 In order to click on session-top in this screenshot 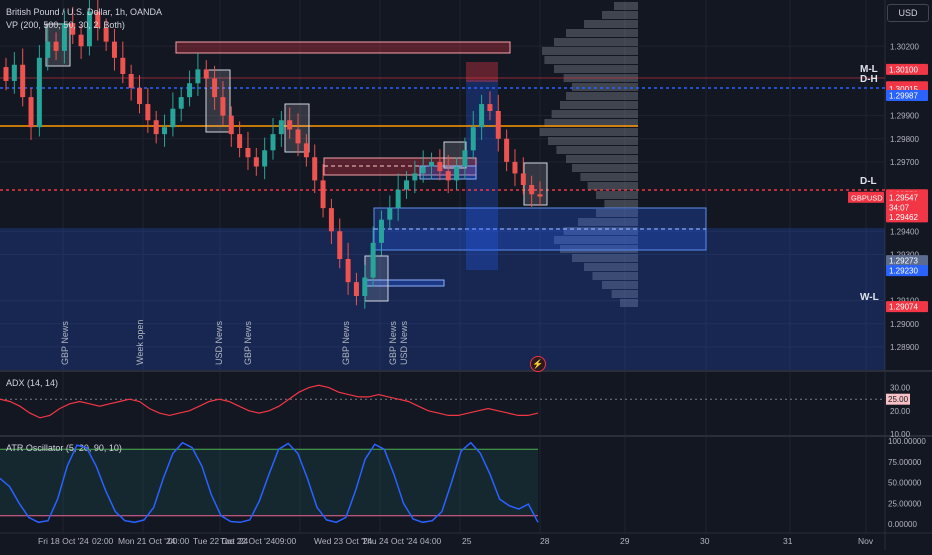, I will do `click(482, 72)`.